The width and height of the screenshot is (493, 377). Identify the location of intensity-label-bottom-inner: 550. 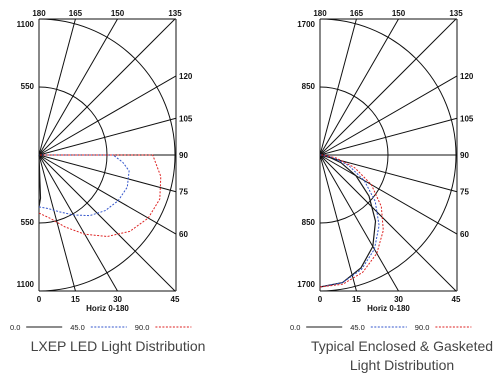
(28, 222).